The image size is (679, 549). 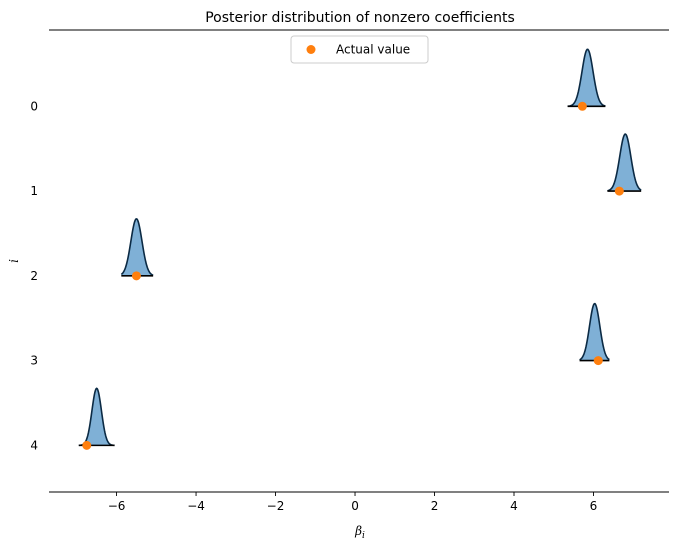 What do you see at coordinates (359, 532) in the screenshot?
I see `x-axis-label: βi` at bounding box center [359, 532].